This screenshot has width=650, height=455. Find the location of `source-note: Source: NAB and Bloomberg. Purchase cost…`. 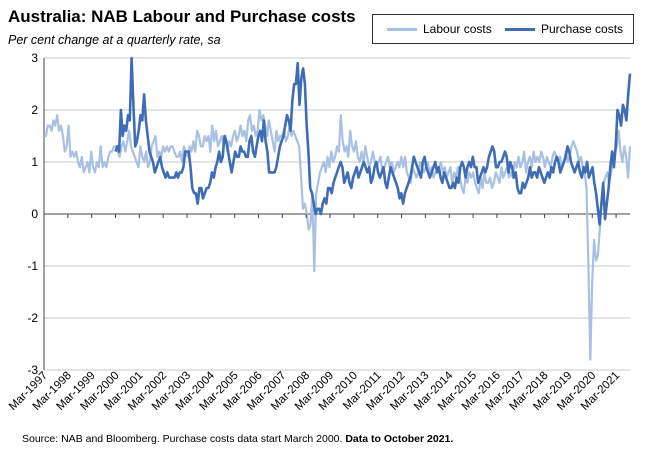

source-note: Source: NAB and Bloomberg. Purchase cost… is located at coordinates (237, 439).